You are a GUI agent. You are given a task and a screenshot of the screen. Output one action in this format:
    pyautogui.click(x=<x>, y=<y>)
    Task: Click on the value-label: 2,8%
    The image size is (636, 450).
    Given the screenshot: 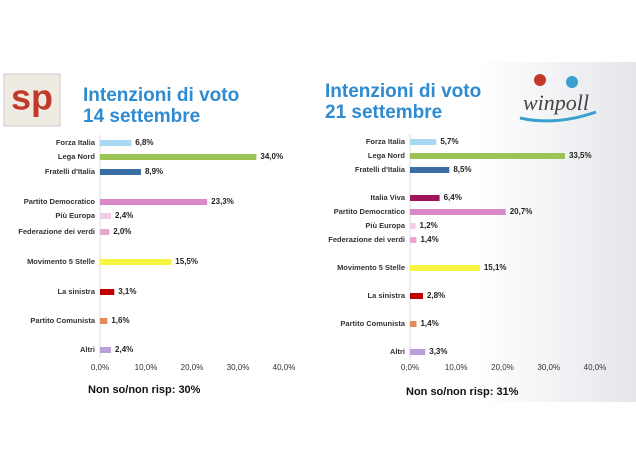 What is the action you would take?
    pyautogui.click(x=436, y=295)
    